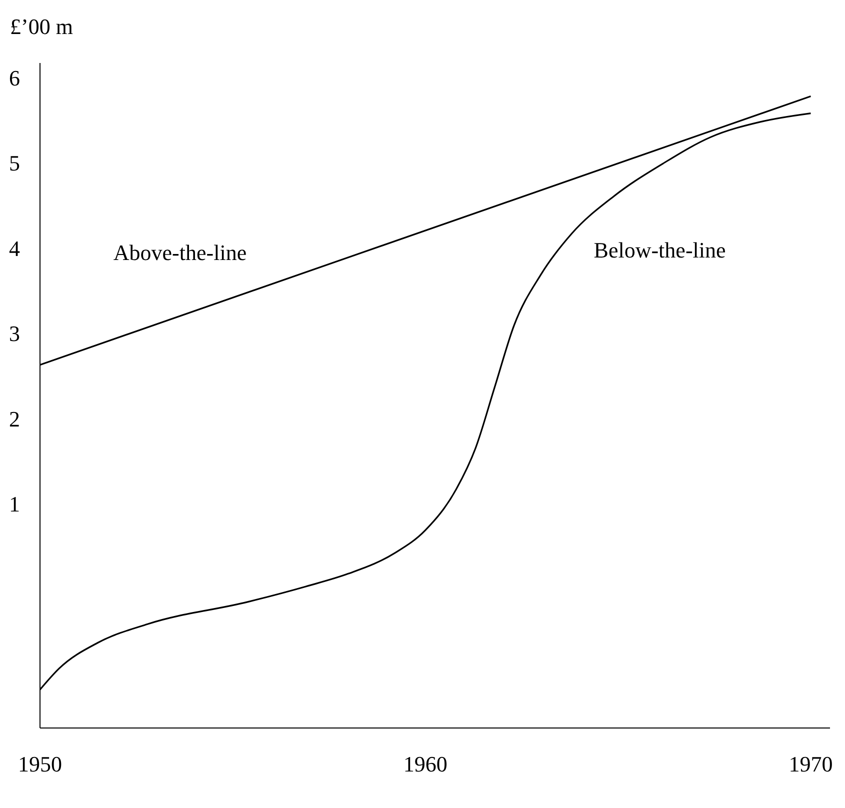 Image resolution: width=845 pixels, height=808 pixels. I want to click on series-label: Above-the-line, so click(180, 252).